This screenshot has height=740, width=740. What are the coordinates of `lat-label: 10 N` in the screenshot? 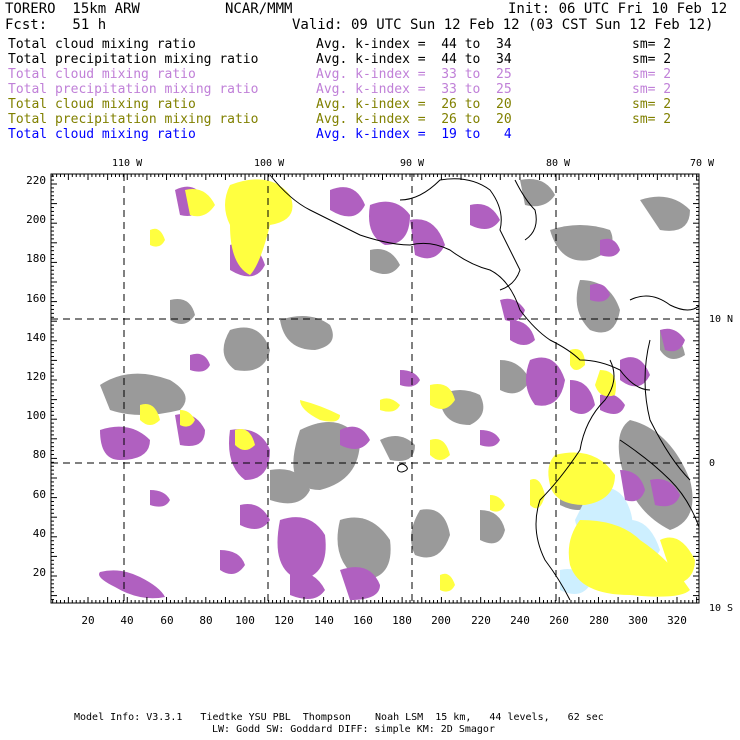 It's located at (721, 319).